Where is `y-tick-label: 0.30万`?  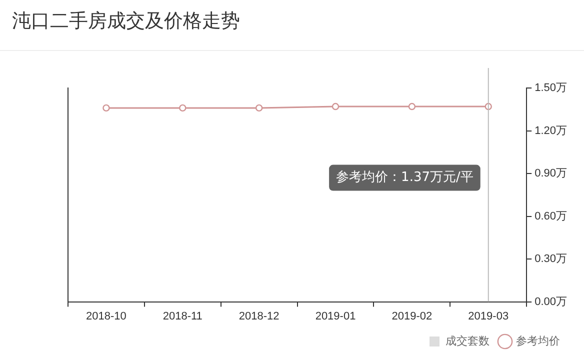 y-tick-label: 0.30万 is located at coordinates (551, 259).